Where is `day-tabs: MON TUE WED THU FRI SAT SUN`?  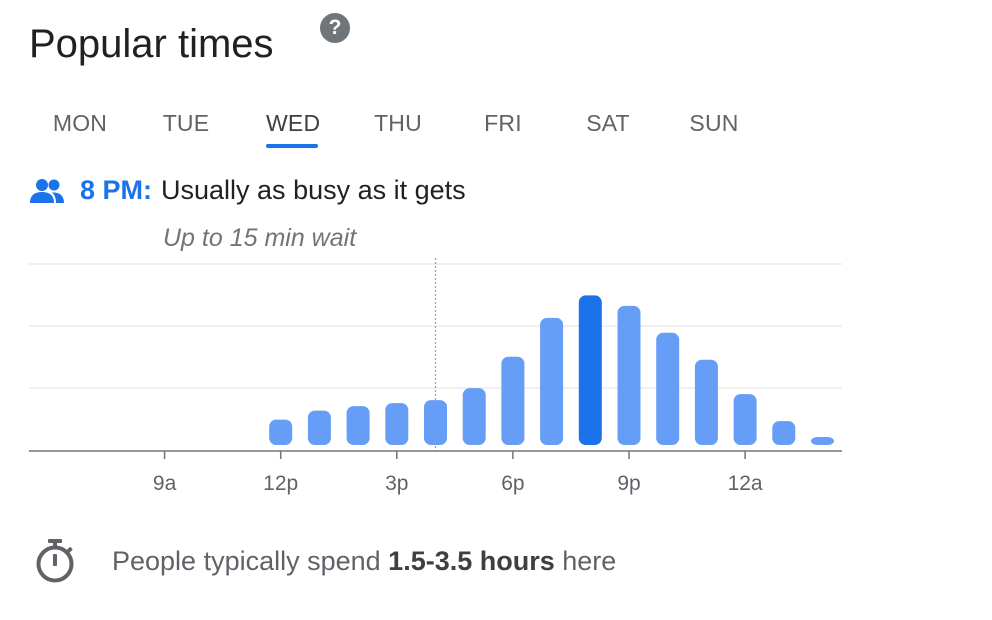
day-tabs: MON TUE WED THU FRI SAT SUN is located at coordinates (399, 123).